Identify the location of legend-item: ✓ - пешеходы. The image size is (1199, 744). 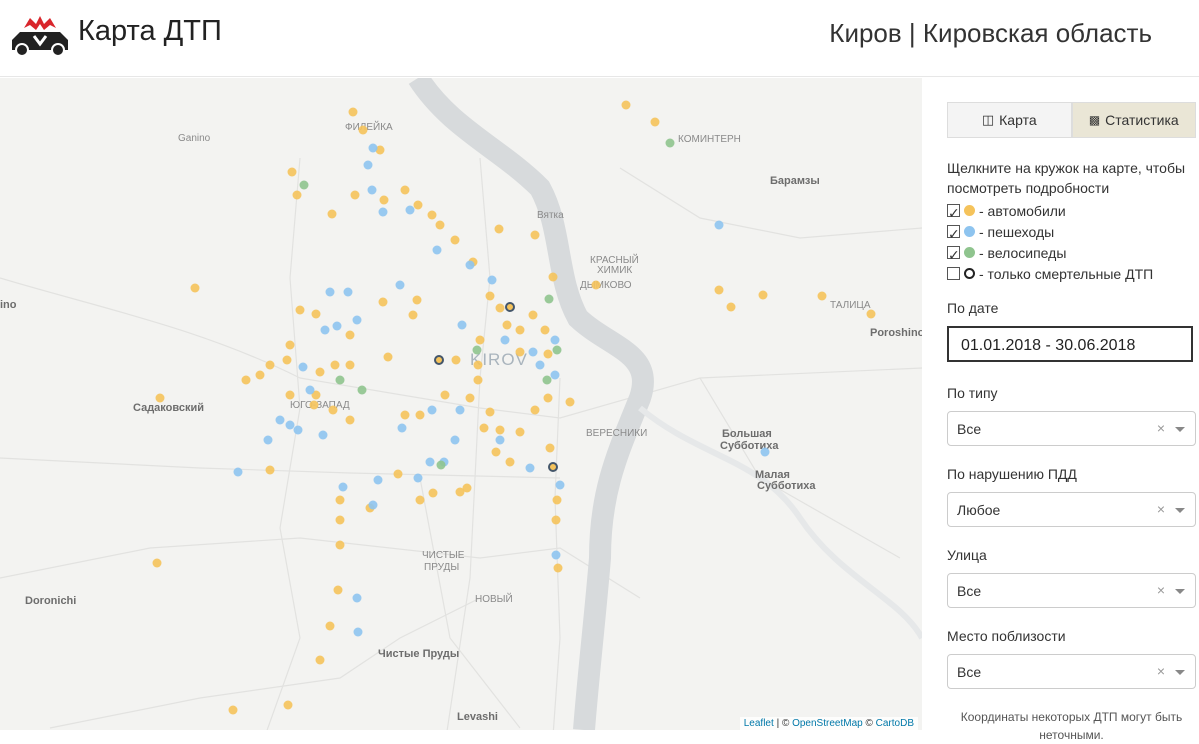
(1050, 231).